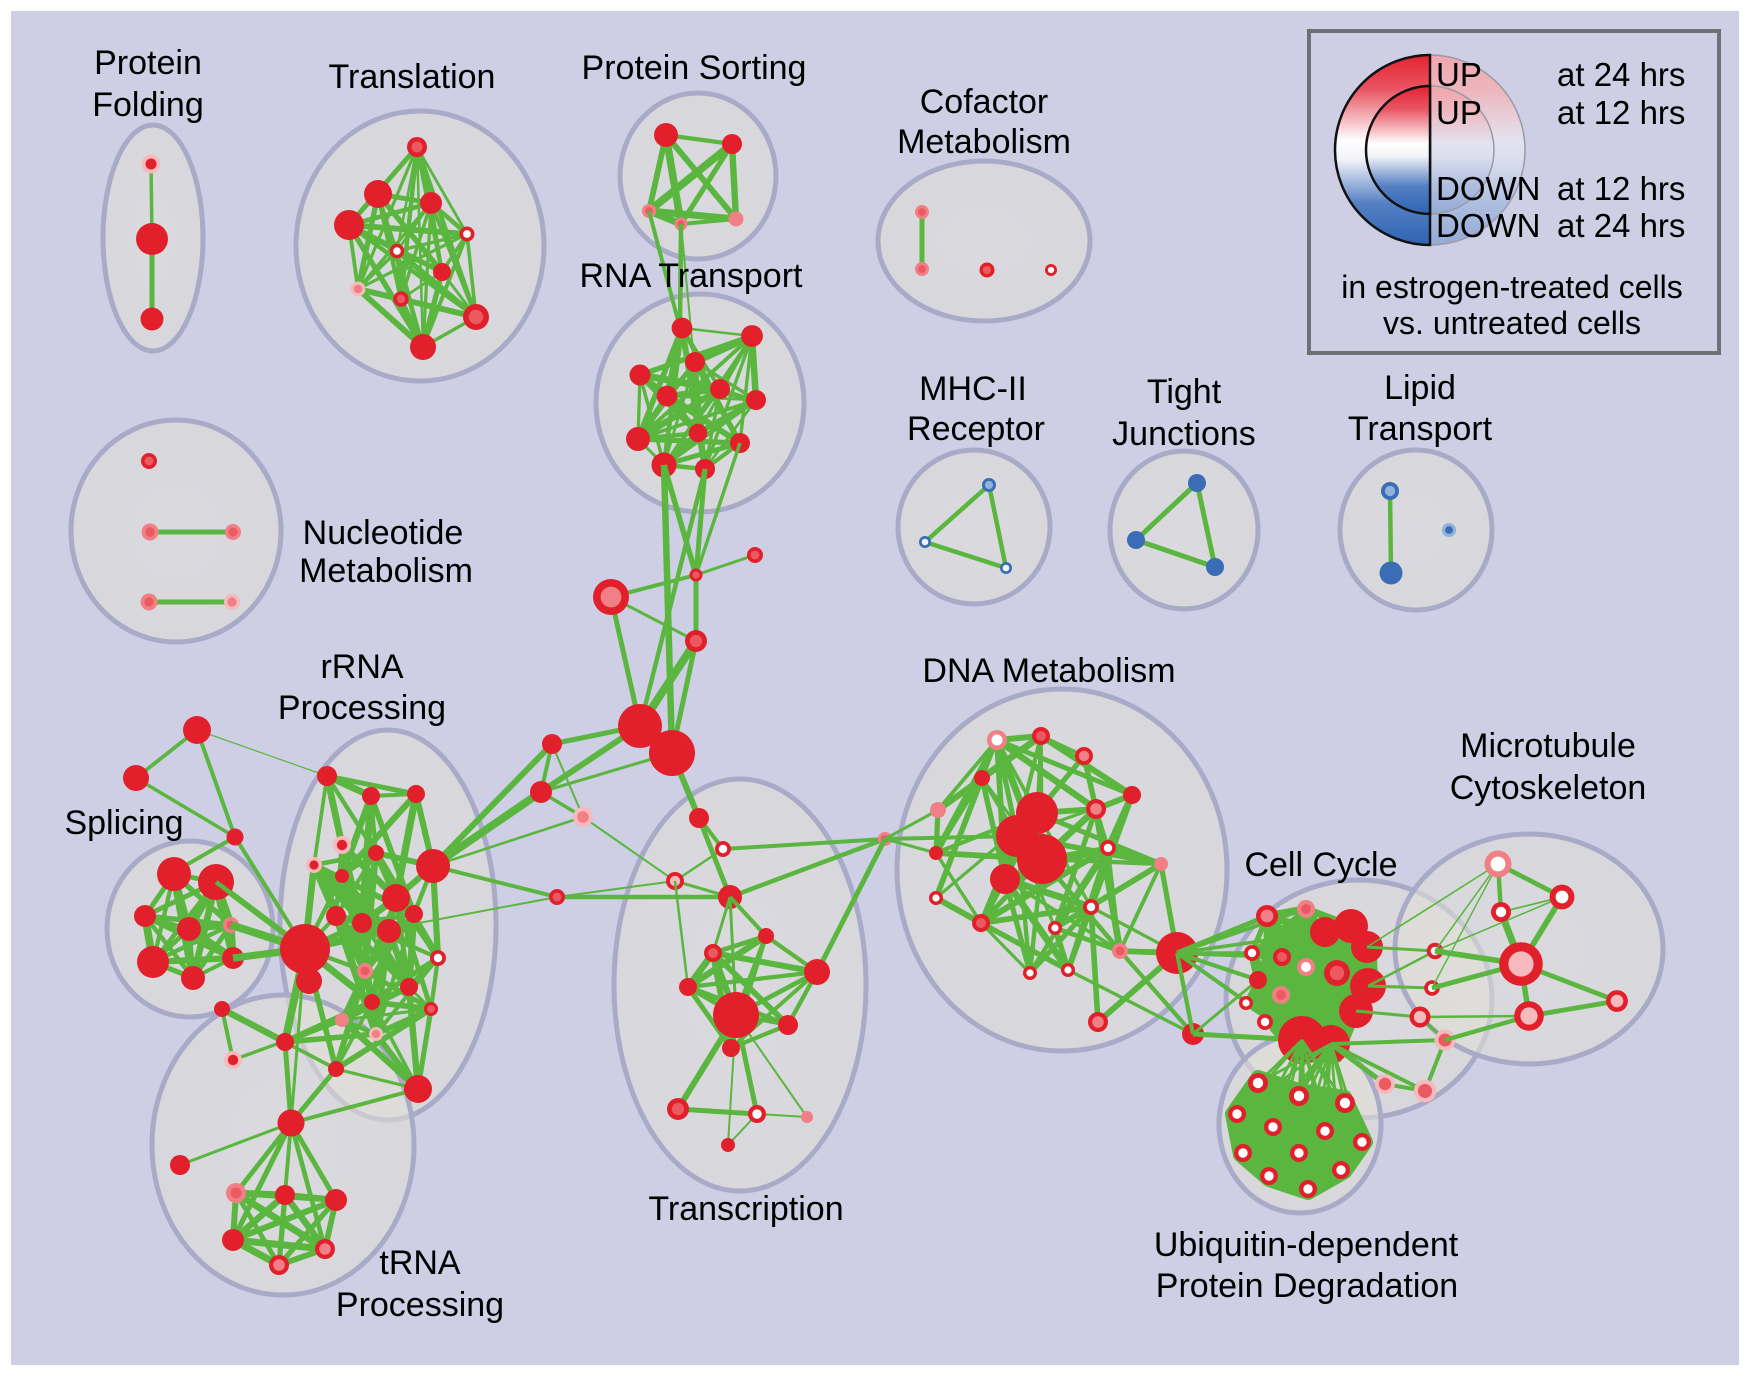 Image resolution: width=1750 pixels, height=1376 pixels. I want to click on svg-text: Ubiquitin-dependent, so click(1306, 1245).